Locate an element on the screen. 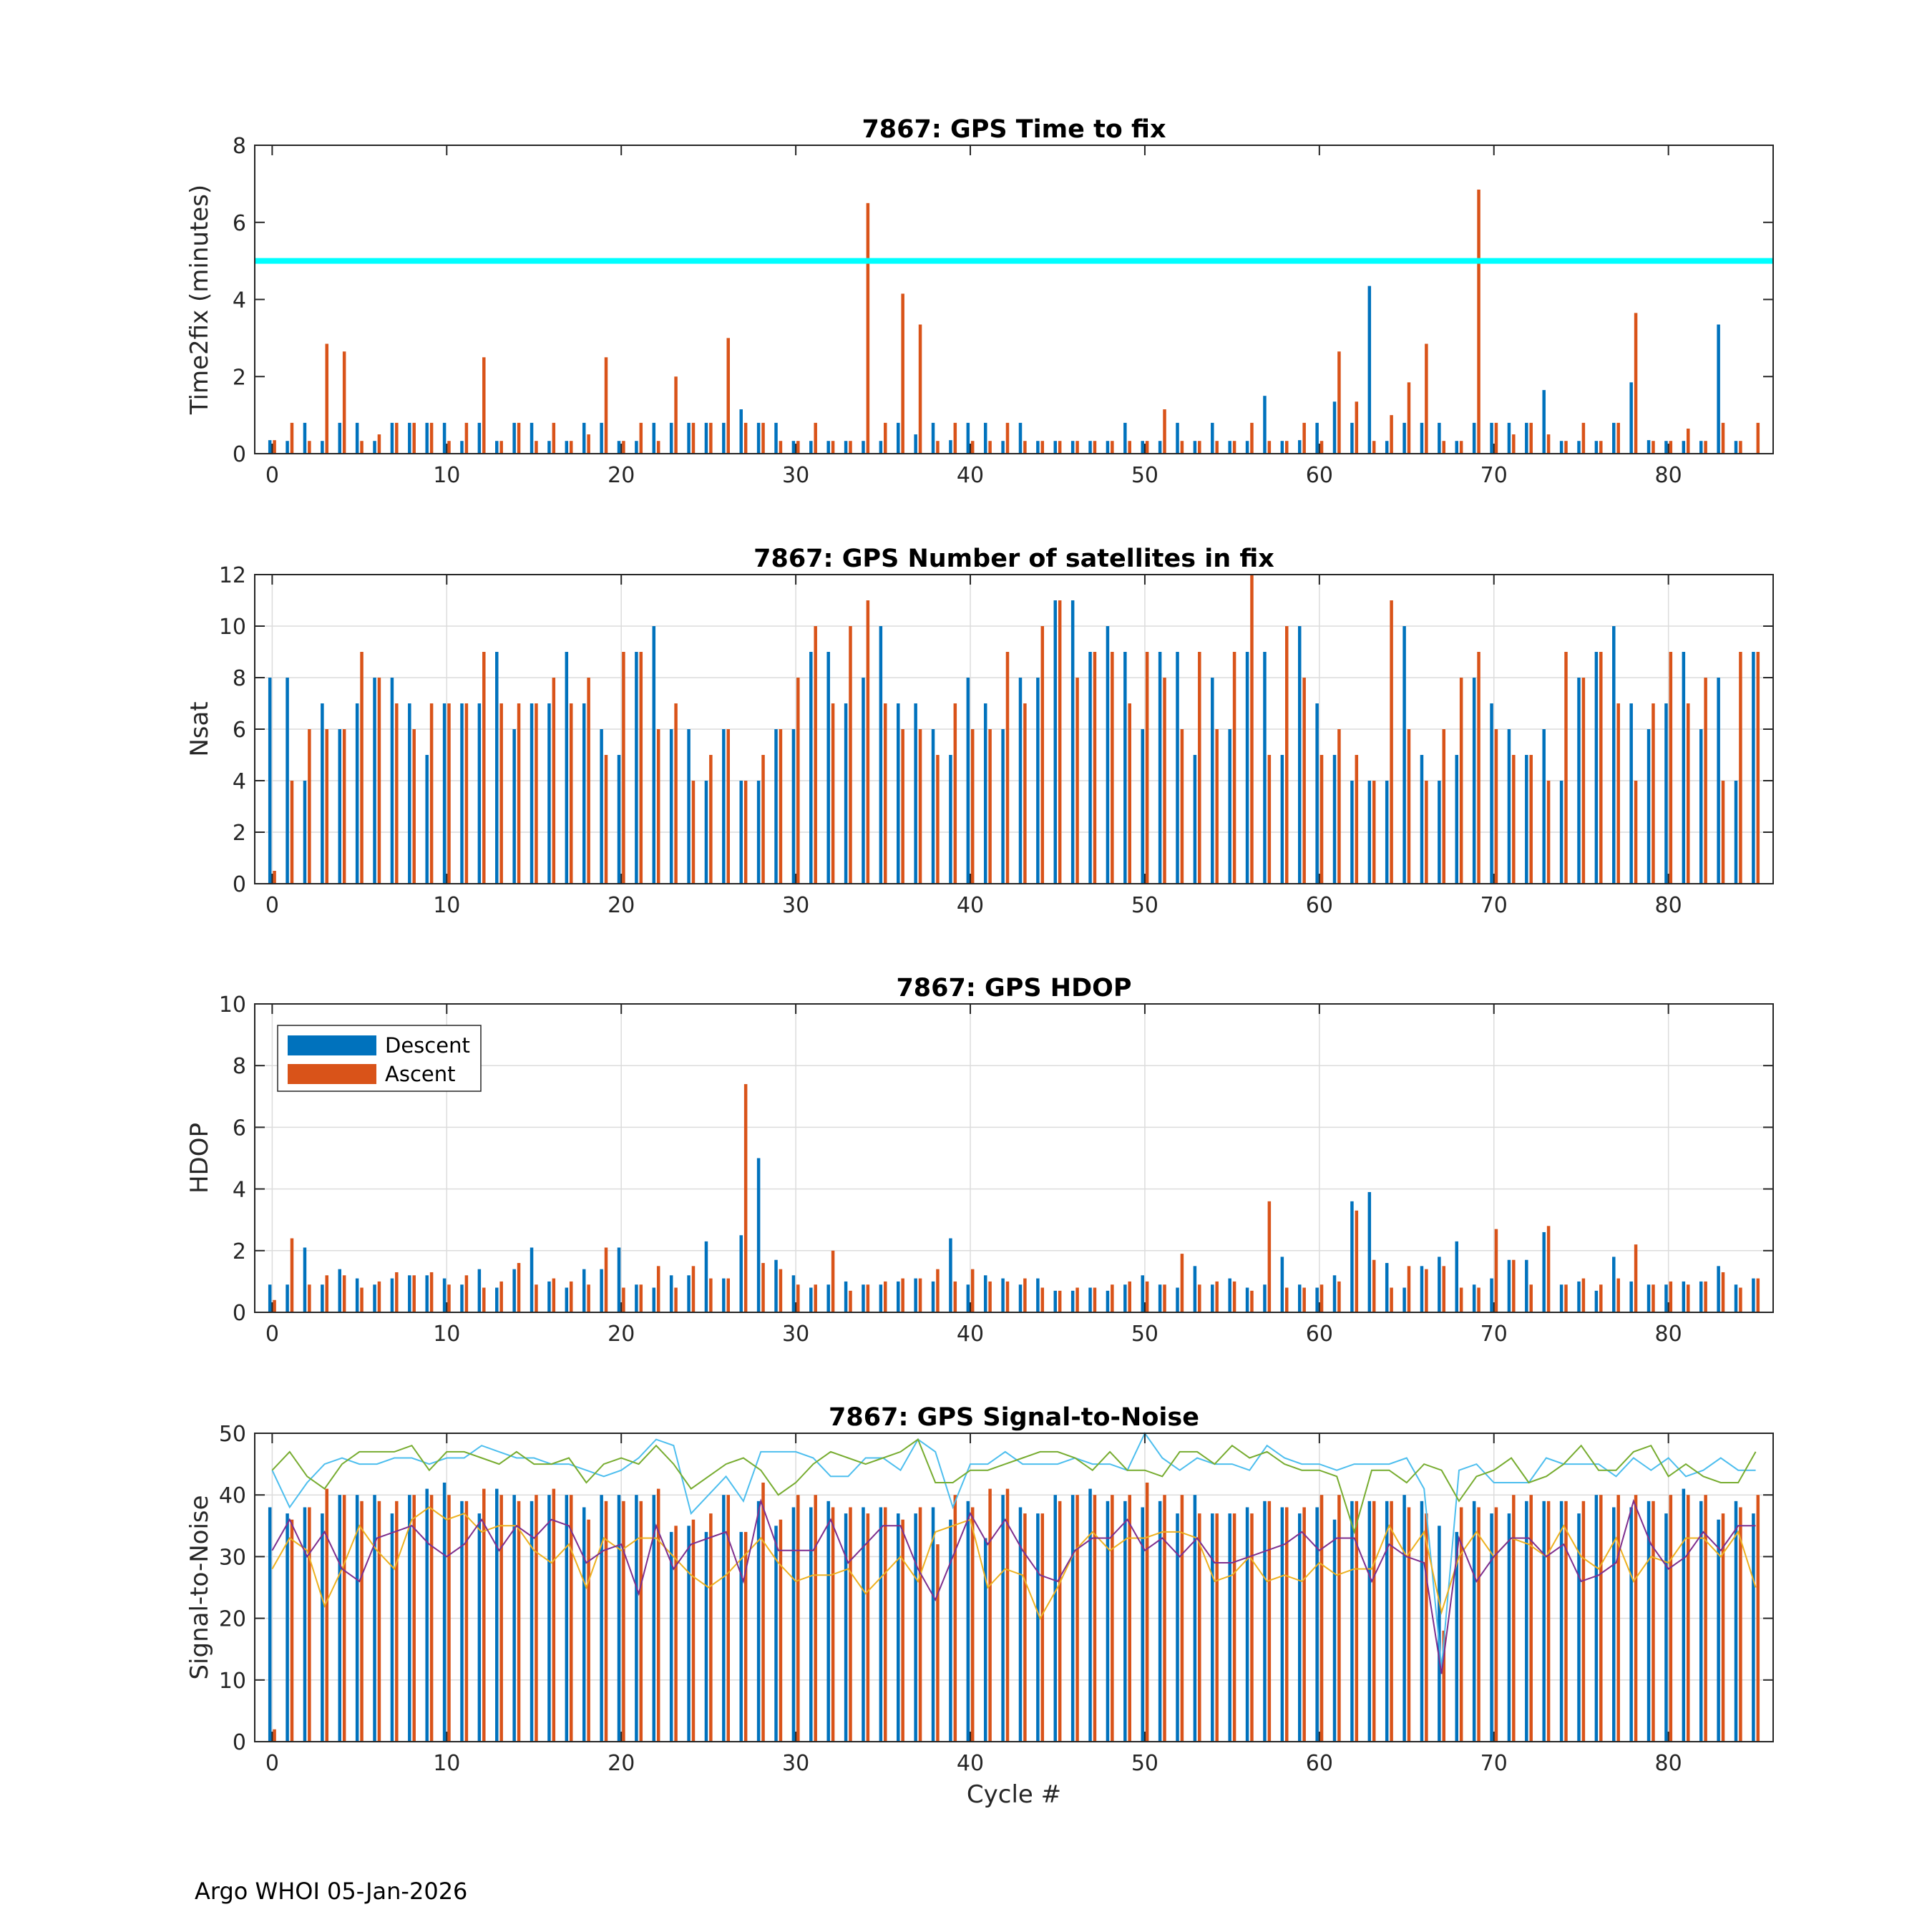  footer-text: Argo WHOI 05-Jan-2026 is located at coordinates (331, 1891).